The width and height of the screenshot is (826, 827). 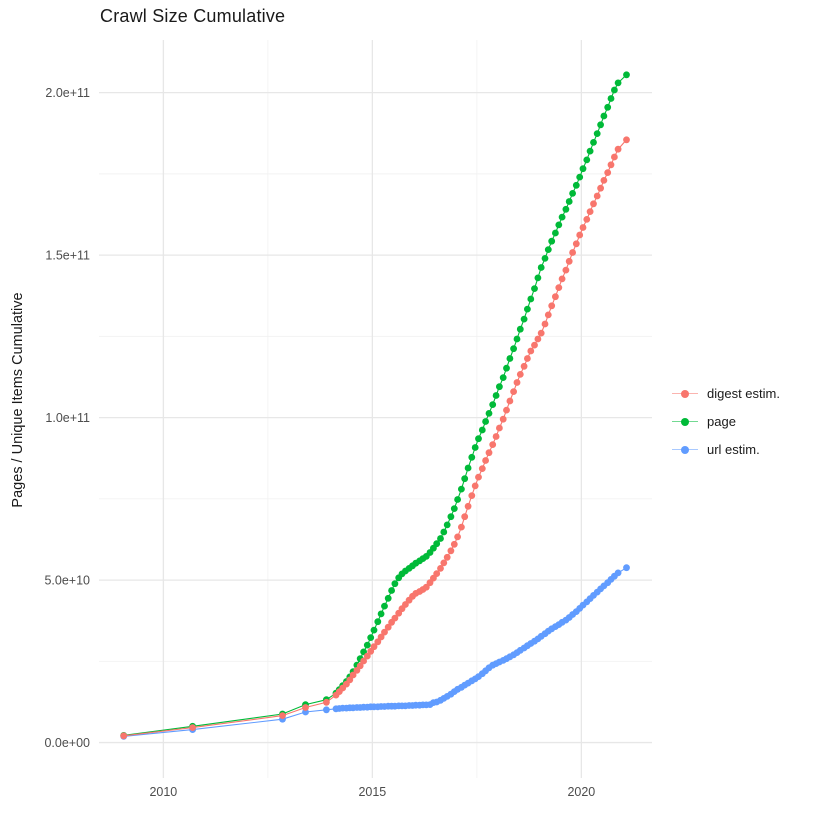 I want to click on y-tick-label: 5.0e+10, so click(x=67, y=581).